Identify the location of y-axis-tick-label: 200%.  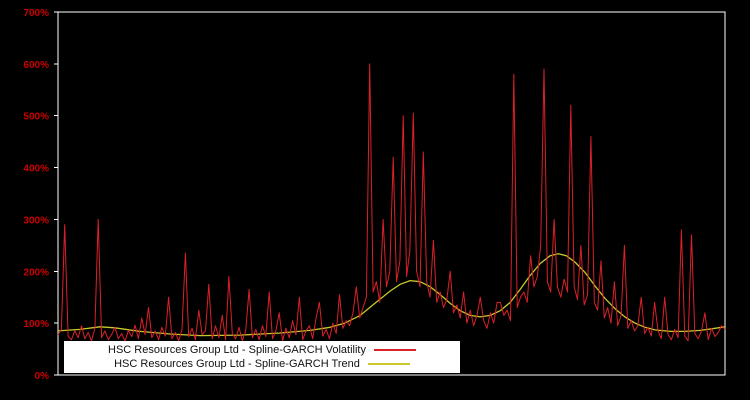
(36, 272).